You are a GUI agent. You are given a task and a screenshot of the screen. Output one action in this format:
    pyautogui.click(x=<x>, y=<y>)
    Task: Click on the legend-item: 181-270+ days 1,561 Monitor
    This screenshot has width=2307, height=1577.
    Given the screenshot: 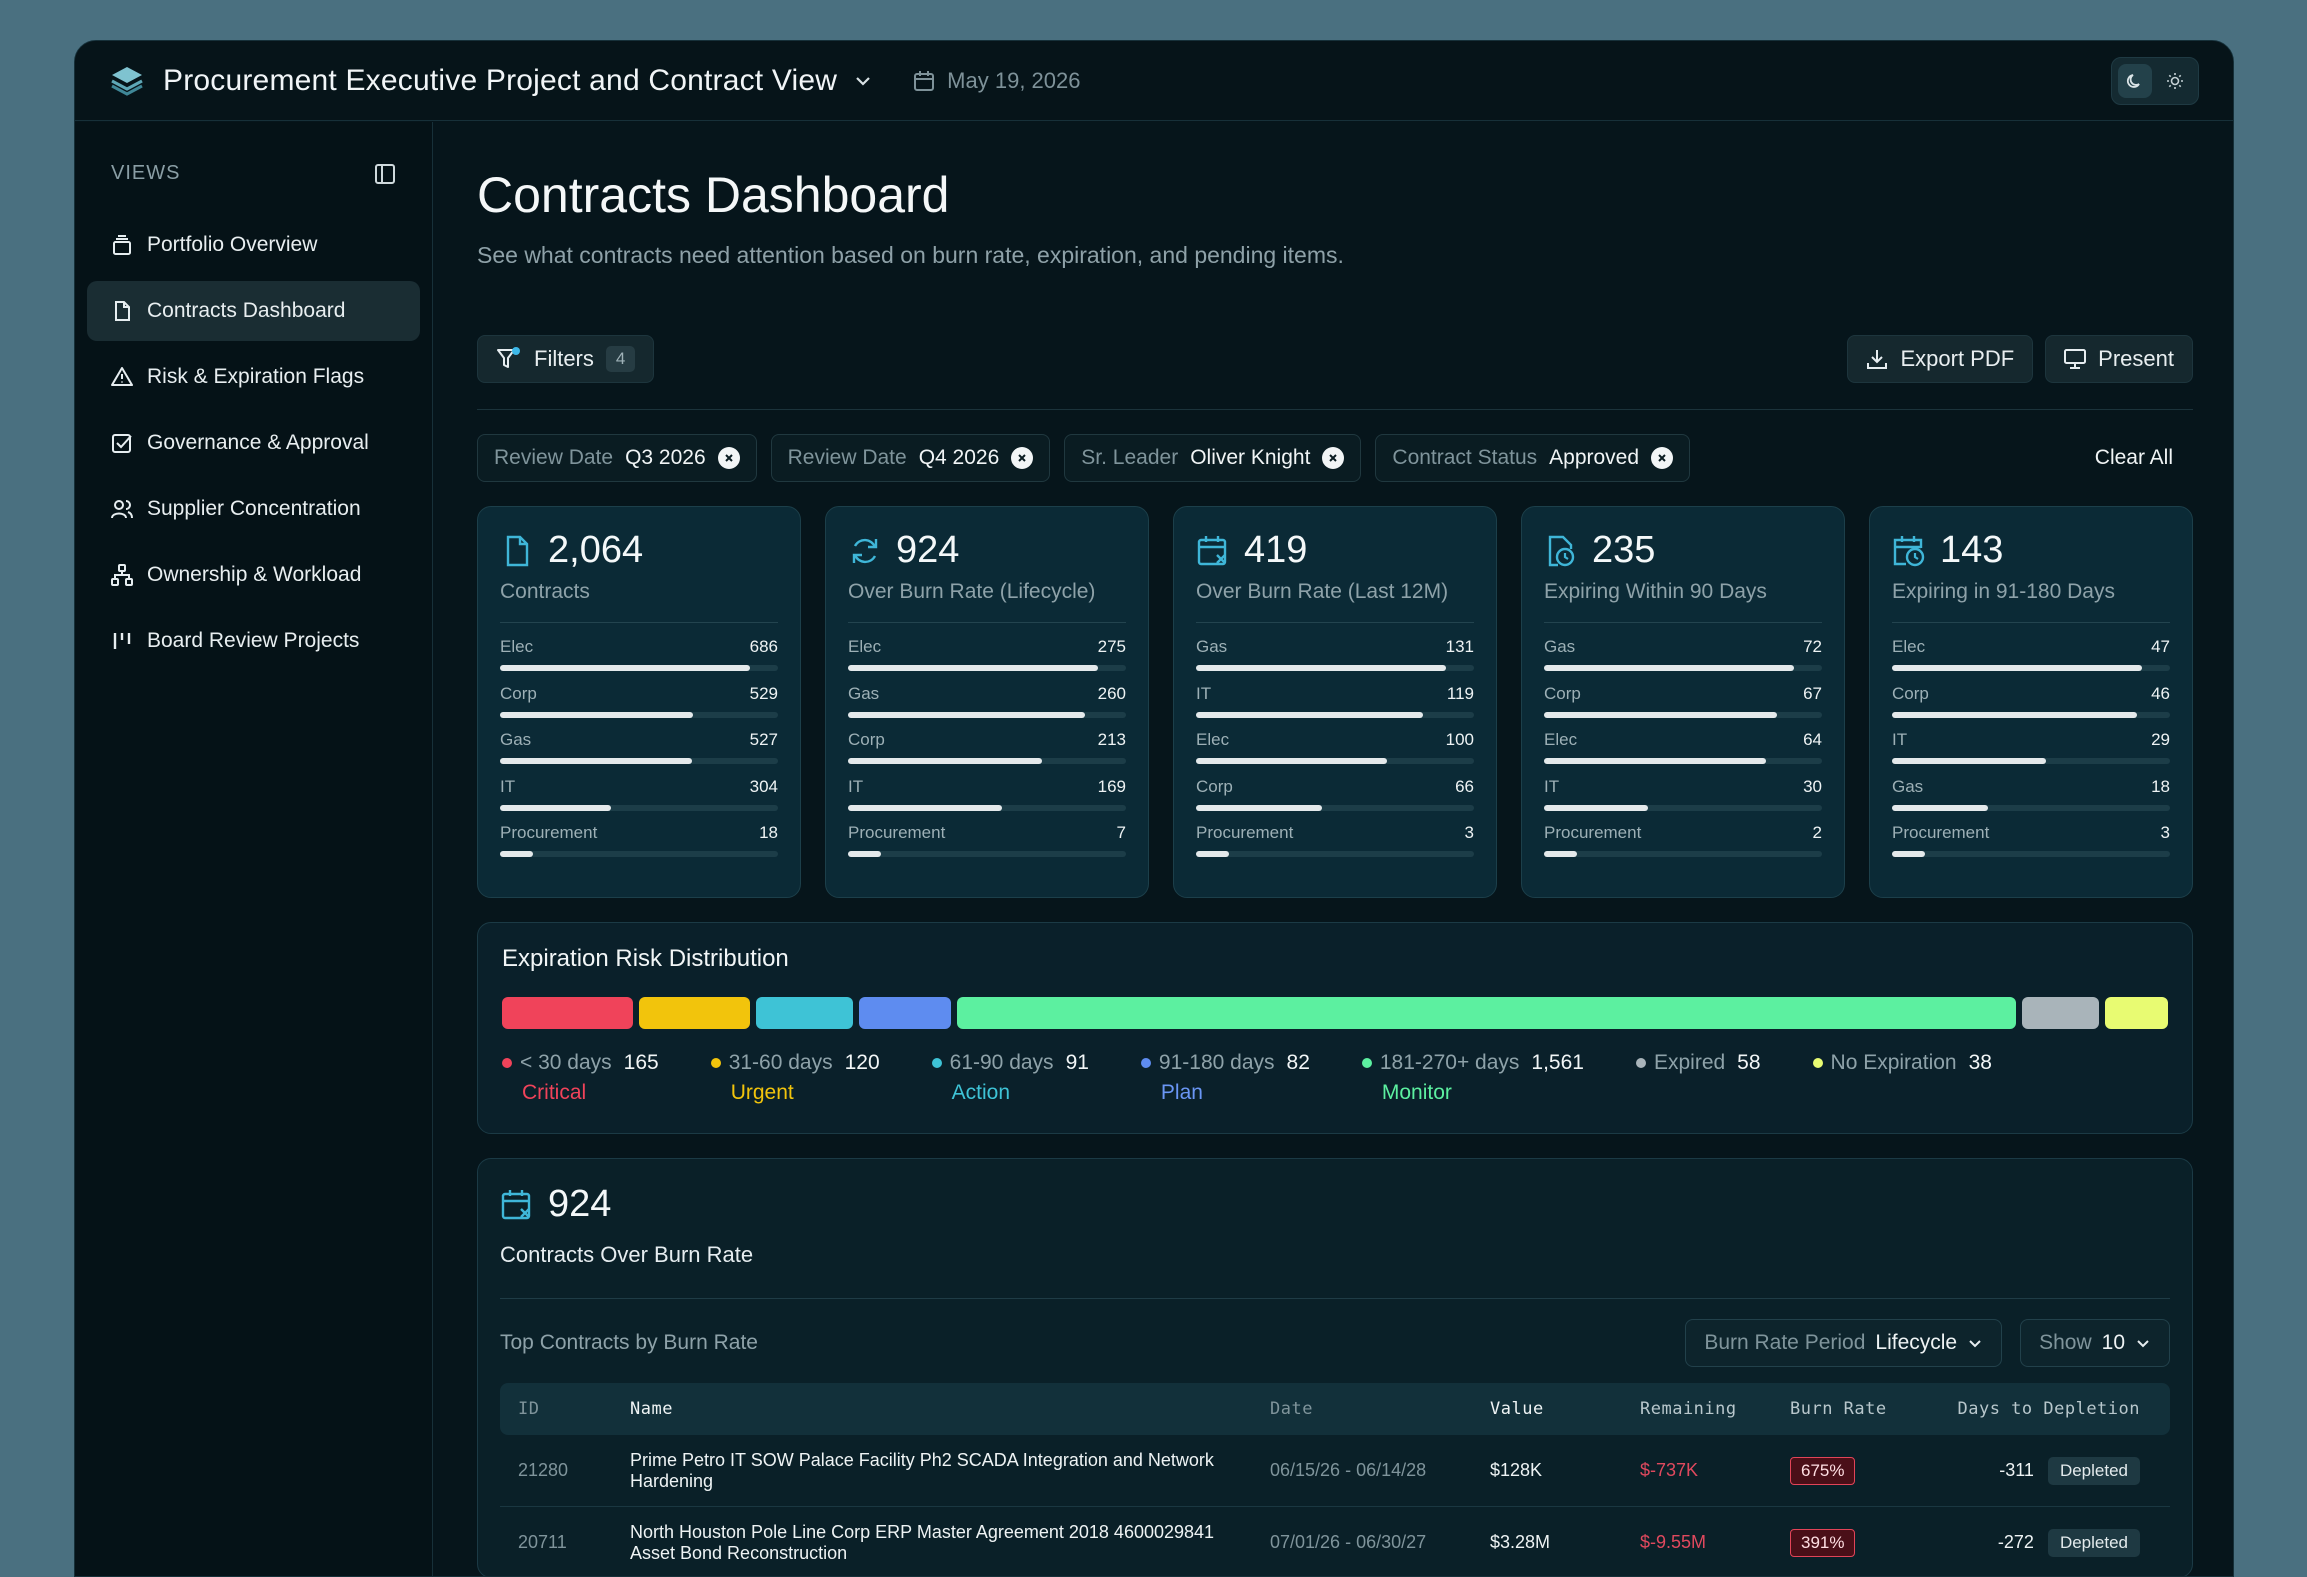 What is the action you would take?
    pyautogui.click(x=1472, y=1078)
    